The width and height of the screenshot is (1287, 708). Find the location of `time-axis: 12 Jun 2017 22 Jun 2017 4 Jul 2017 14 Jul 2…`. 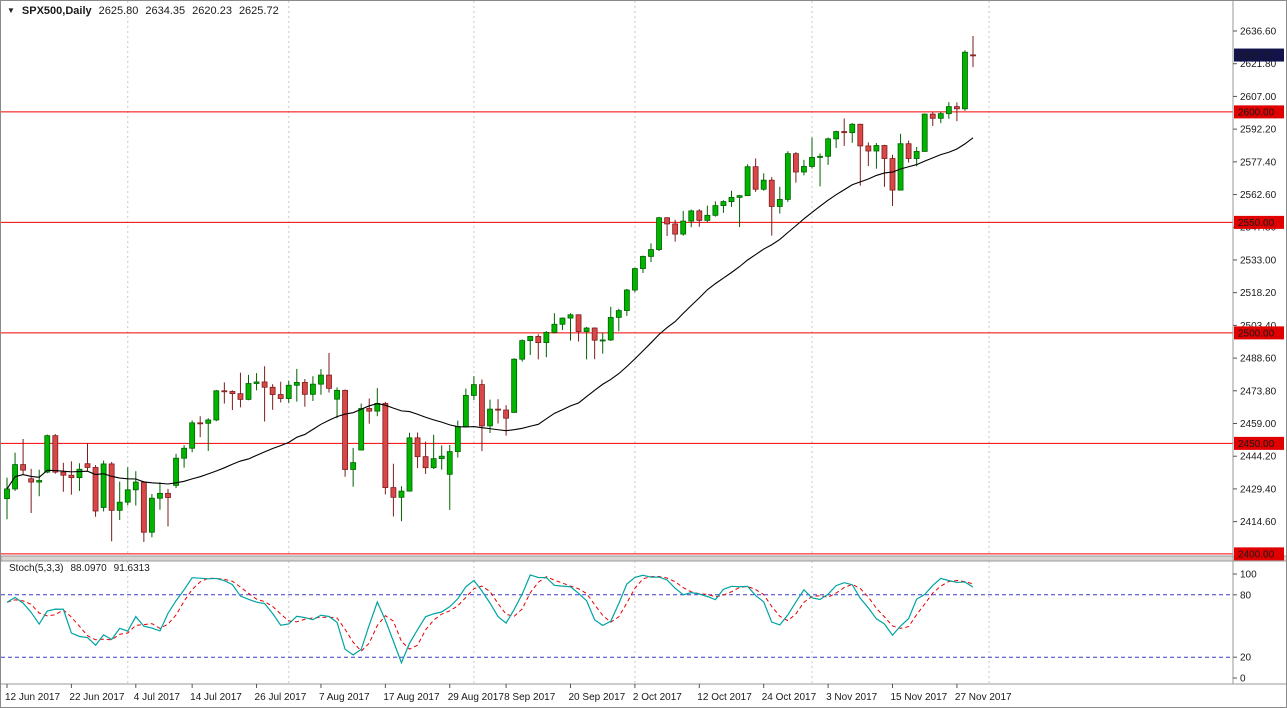

time-axis: 12 Jun 2017 22 Jun 2017 4 Jul 2017 14 Jul 2… is located at coordinates (508, 693).